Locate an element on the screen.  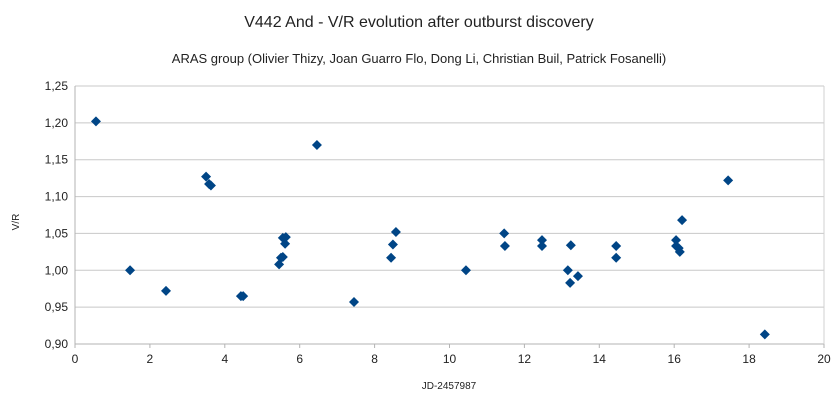
x-tick-label: 14 is located at coordinates (600, 359).